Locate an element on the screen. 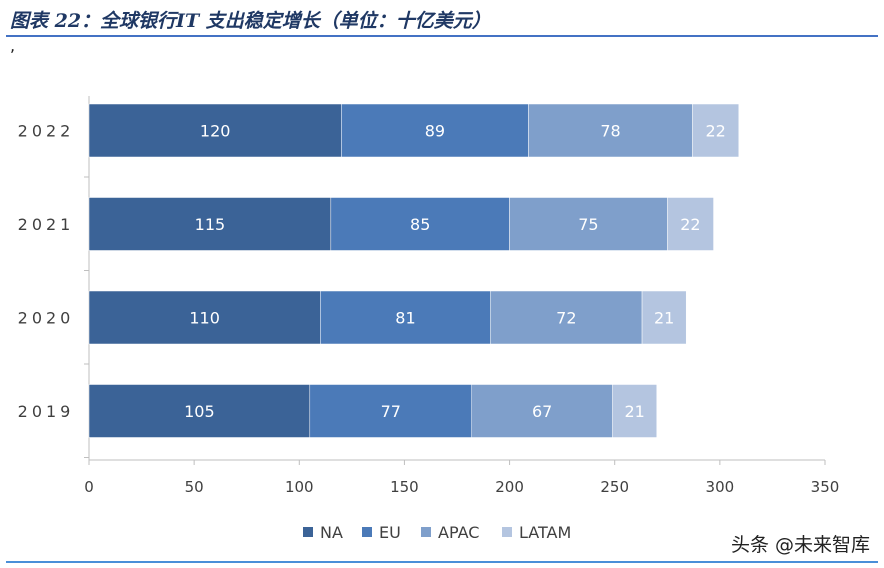 The image size is (884, 568). data-label: 110 is located at coordinates (204, 318).